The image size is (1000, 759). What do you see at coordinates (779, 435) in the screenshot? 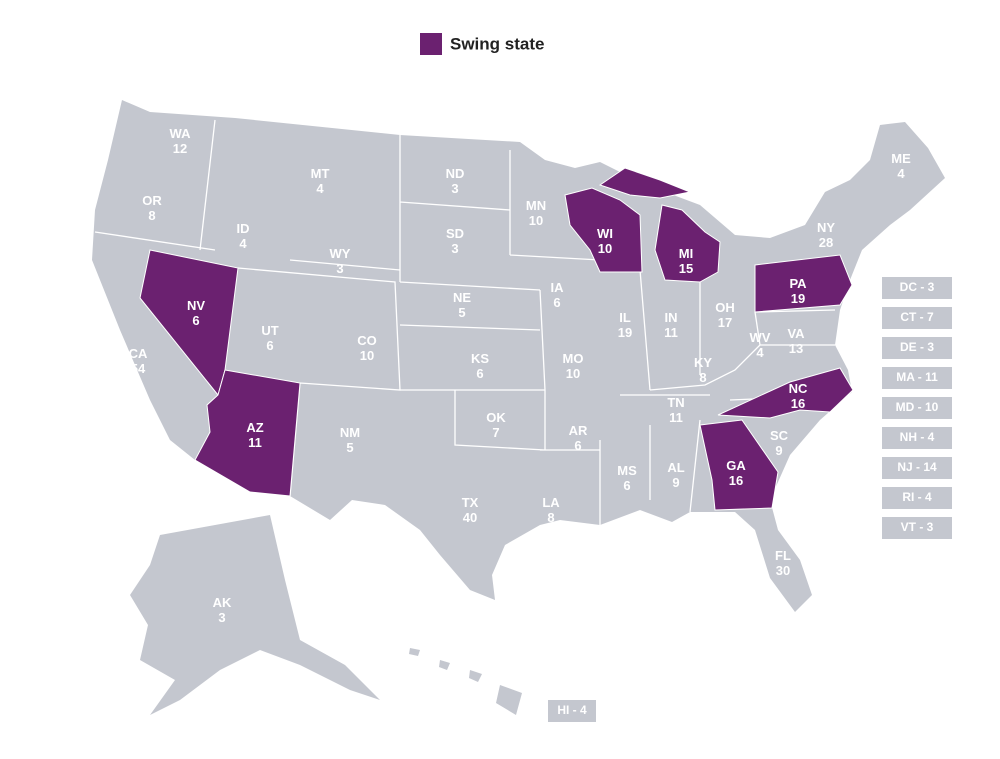
I see `state-abbr: SC` at bounding box center [779, 435].